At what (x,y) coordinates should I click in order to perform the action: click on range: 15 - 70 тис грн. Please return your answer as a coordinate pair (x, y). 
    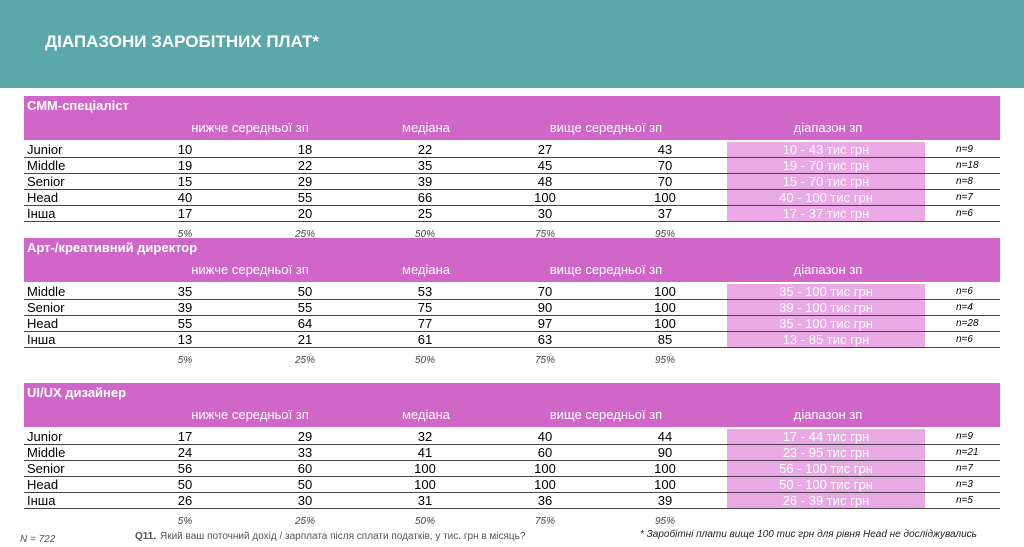
    Looking at the image, I should click on (826, 181).